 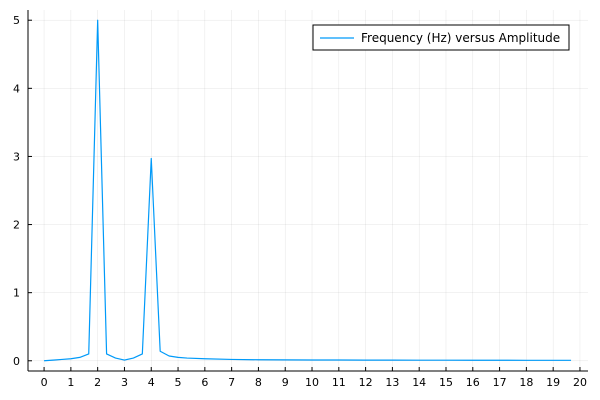 I want to click on y-tick-label: 0, so click(x=16, y=361).